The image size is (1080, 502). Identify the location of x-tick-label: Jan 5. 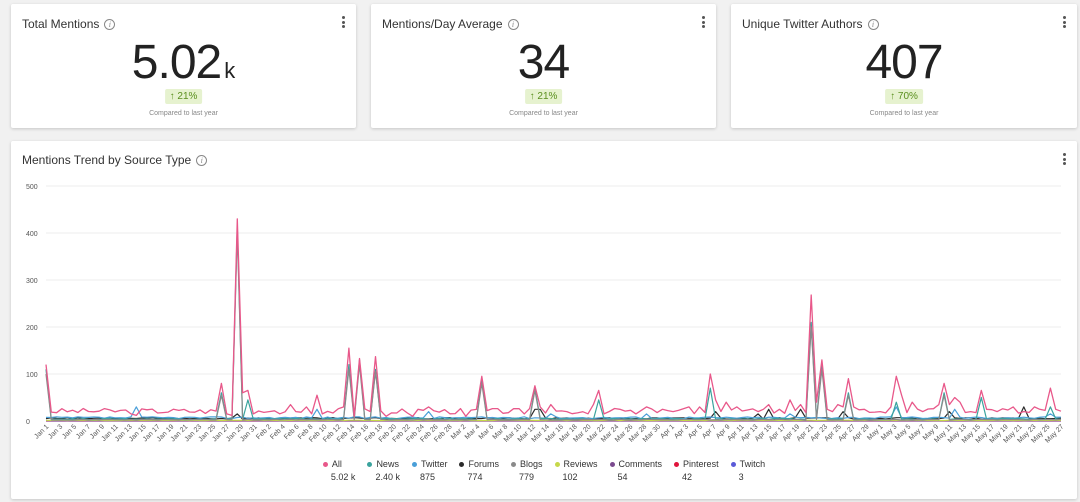
(69, 431).